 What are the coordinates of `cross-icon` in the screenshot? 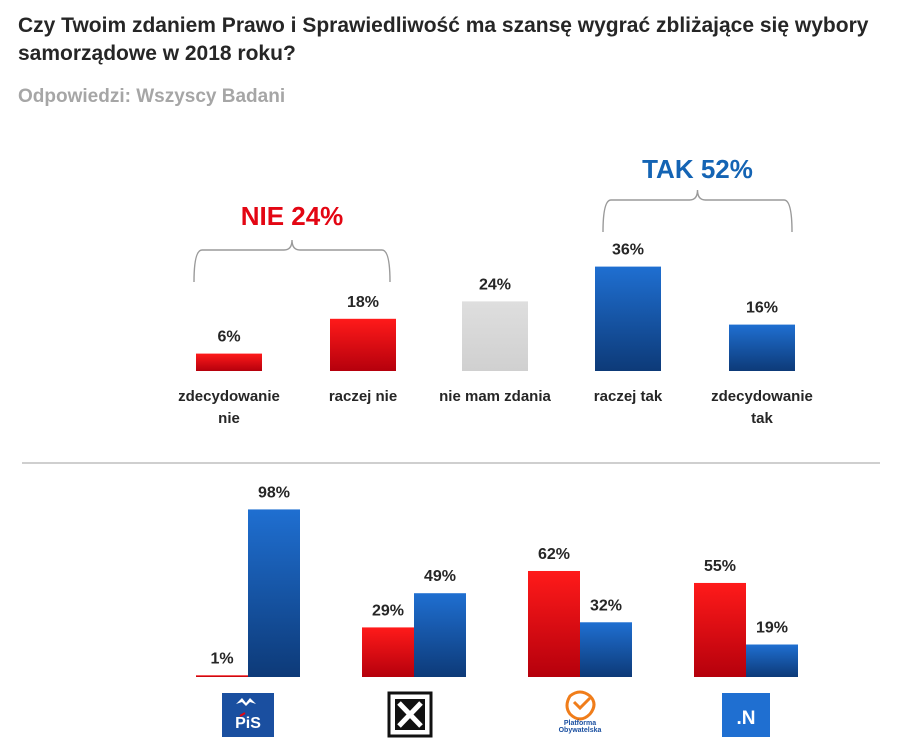 It's located at (410, 714).